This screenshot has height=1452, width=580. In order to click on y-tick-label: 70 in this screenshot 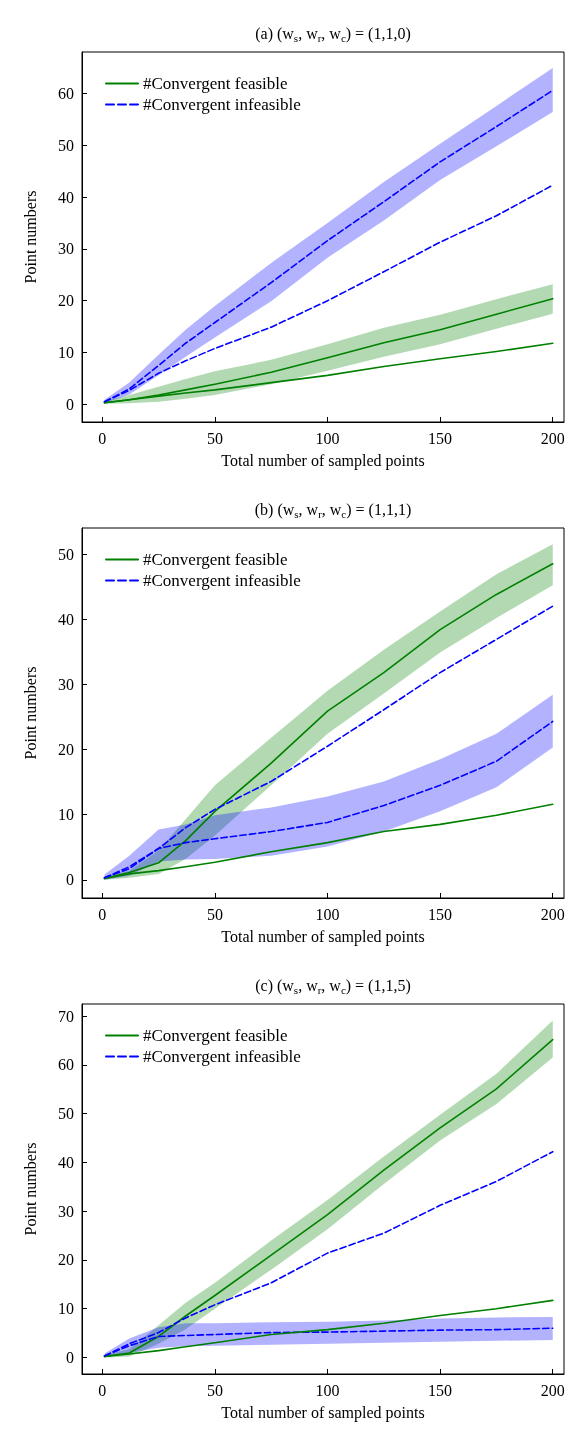, I will do `click(66, 1016)`.